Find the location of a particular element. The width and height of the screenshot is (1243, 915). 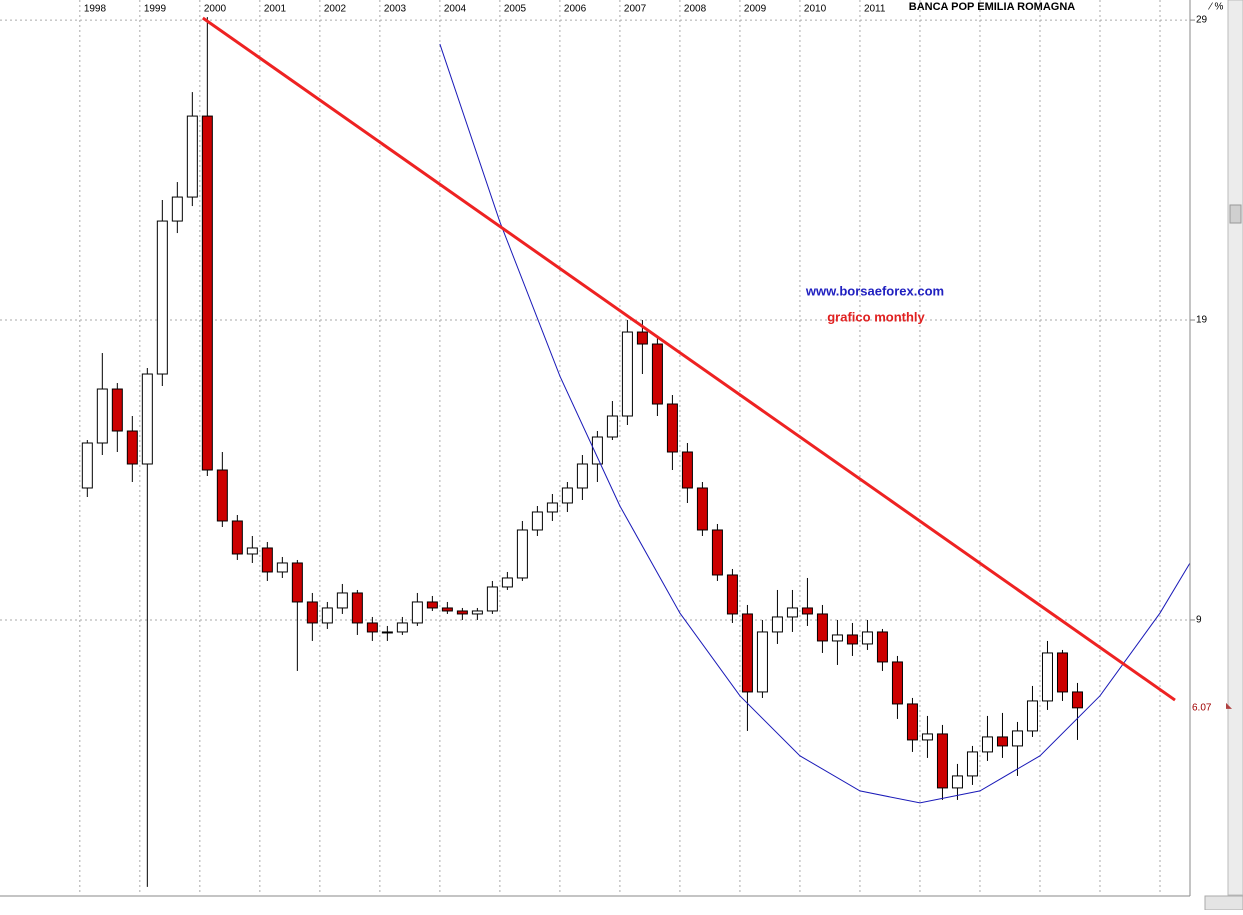

zoom-controls is located at coordinates (1223, 903).